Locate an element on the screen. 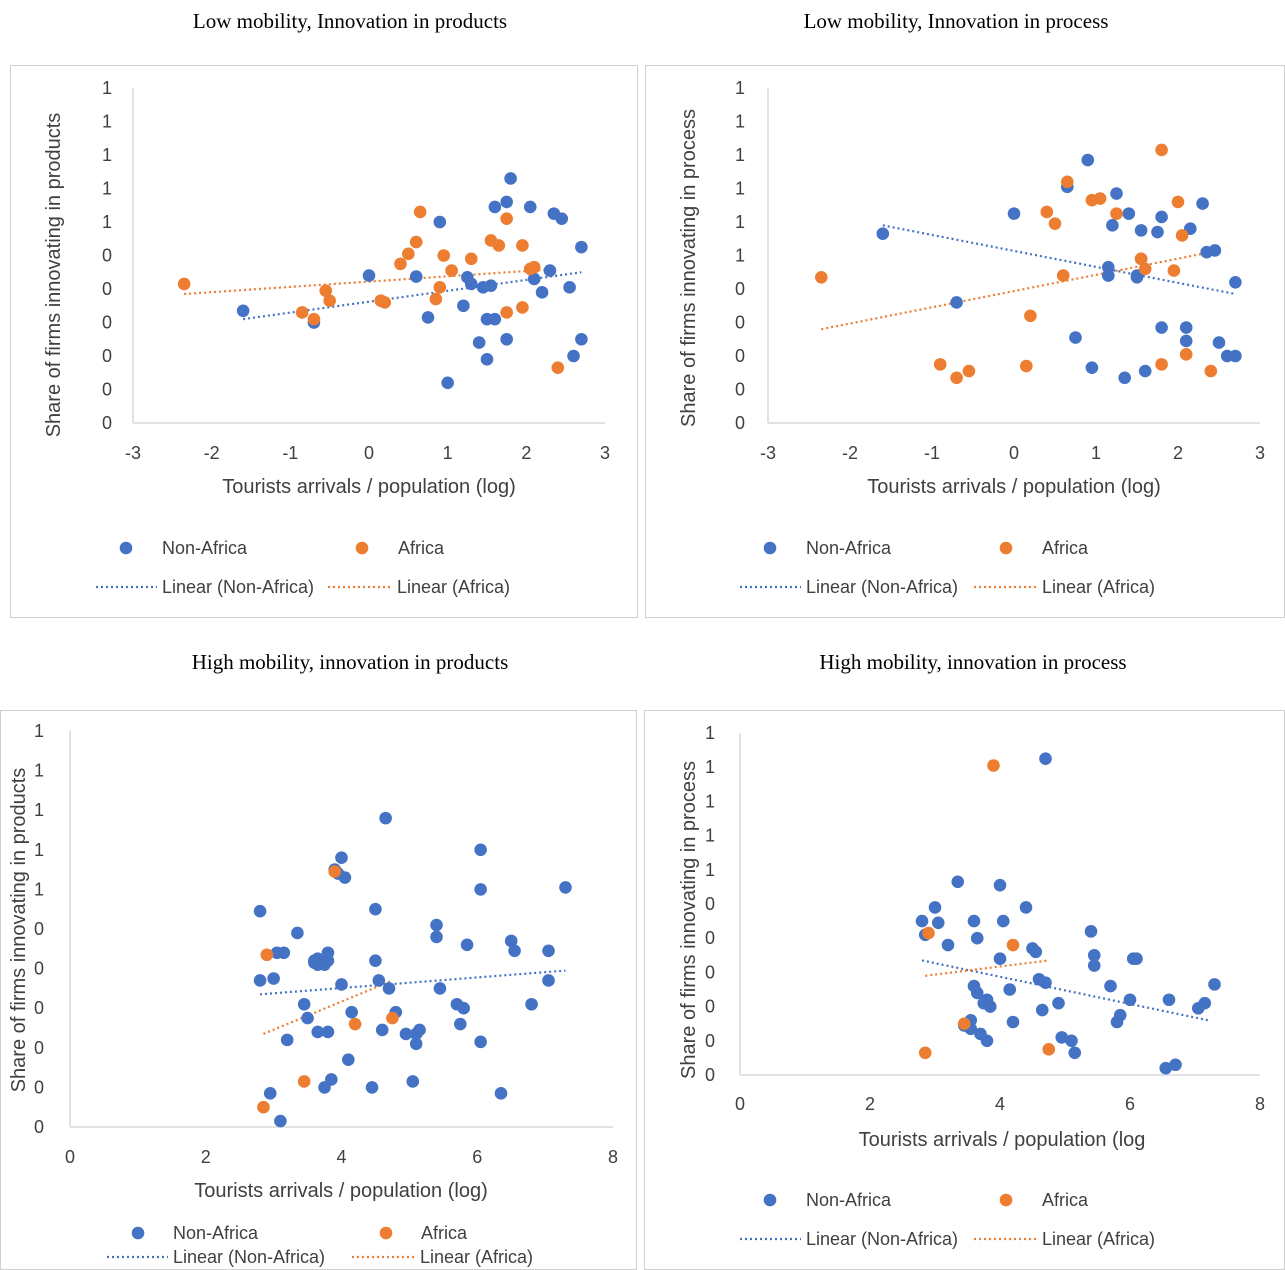 The height and width of the screenshot is (1270, 1285). x-tick-label: 0 is located at coordinates (70, 1157).